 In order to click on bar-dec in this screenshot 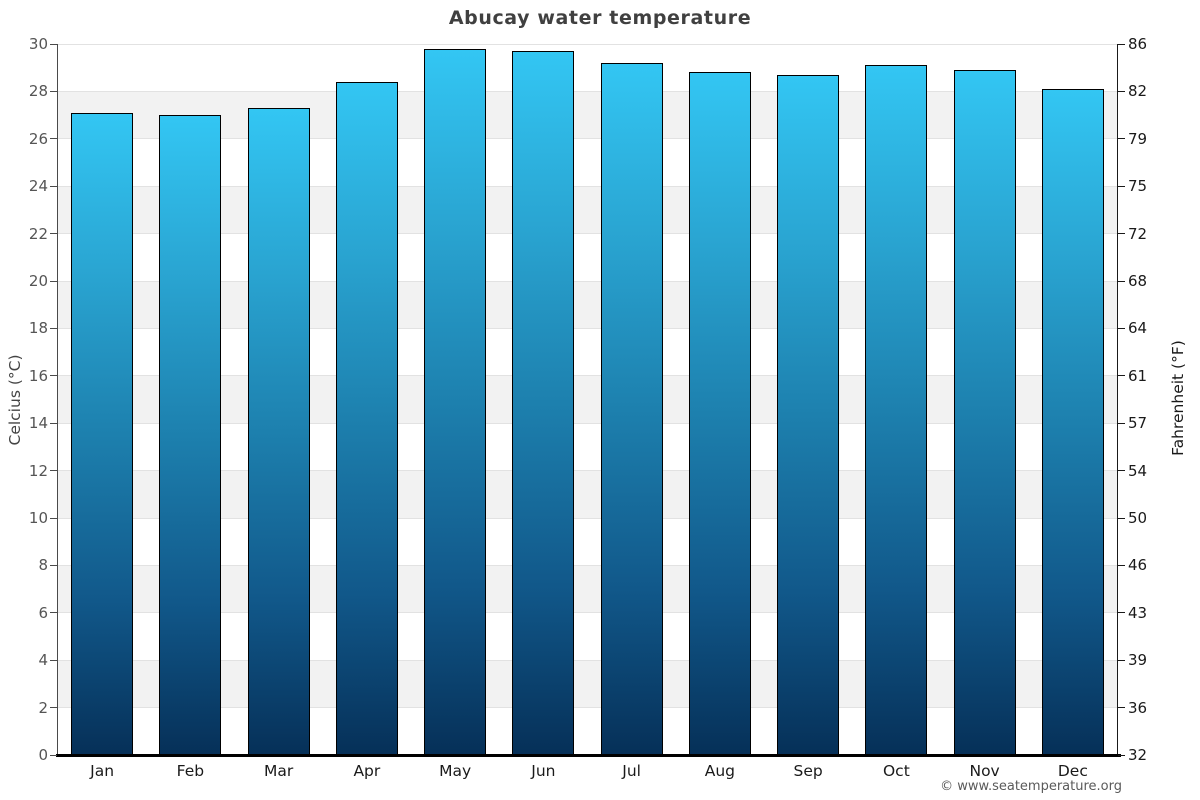, I will do `click(1072, 422)`.